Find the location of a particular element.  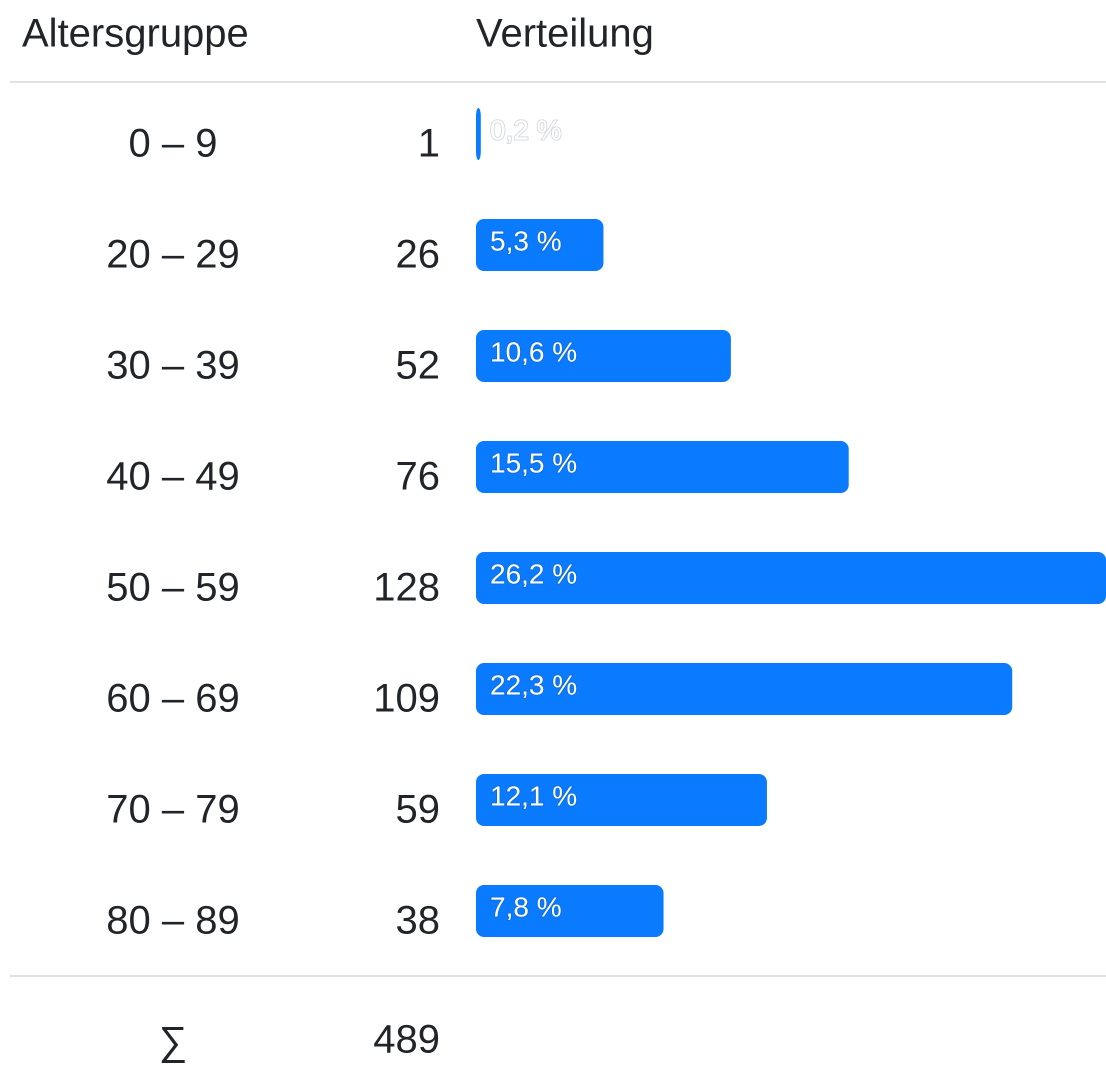

count: 59 is located at coordinates (418, 810).